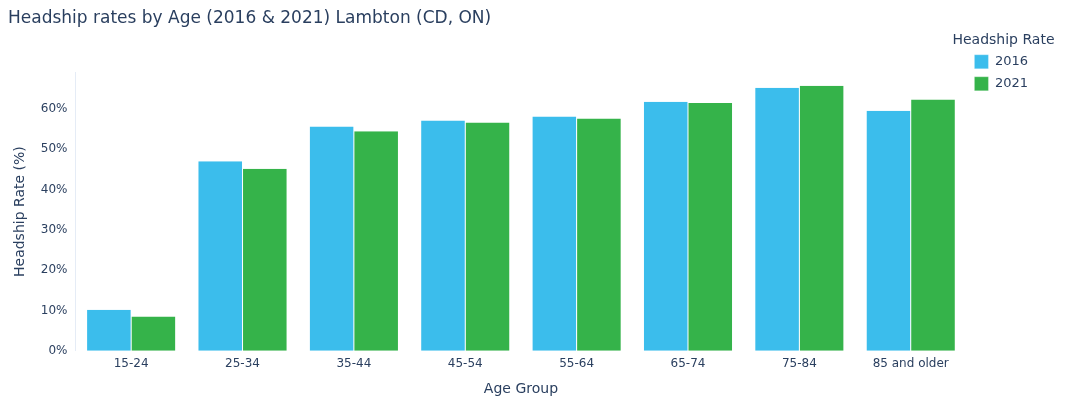 This screenshot has height=406, width=1072. Describe the element at coordinates (54, 188) in the screenshot. I see `y-tick-label: 40%` at that location.